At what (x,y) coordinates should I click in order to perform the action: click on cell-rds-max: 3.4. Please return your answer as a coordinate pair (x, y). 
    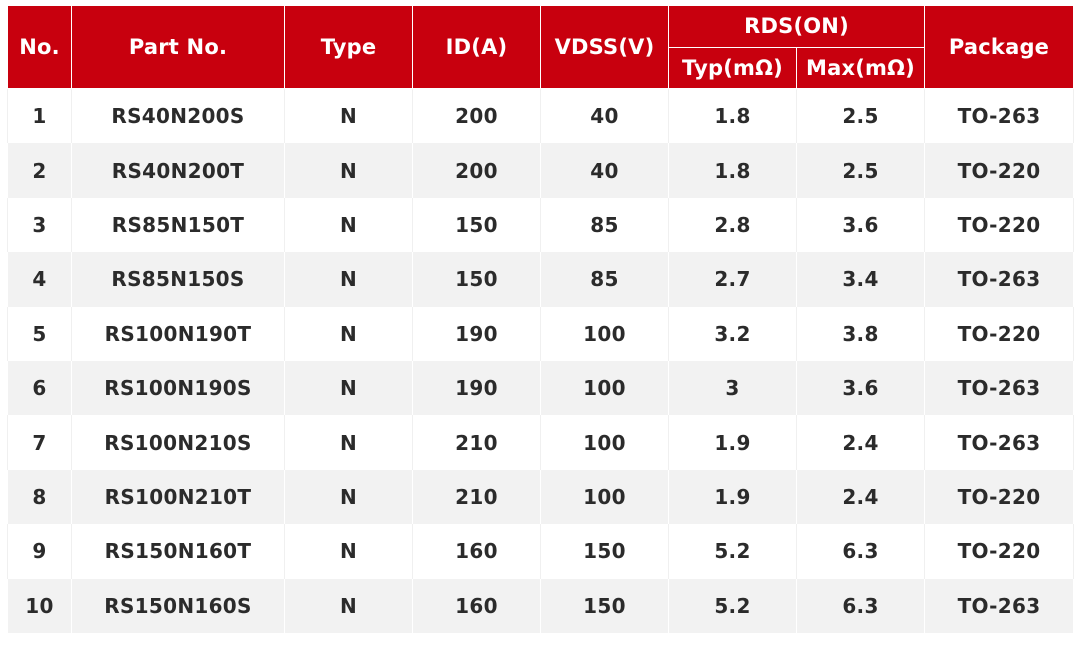
    Looking at the image, I should click on (860, 279).